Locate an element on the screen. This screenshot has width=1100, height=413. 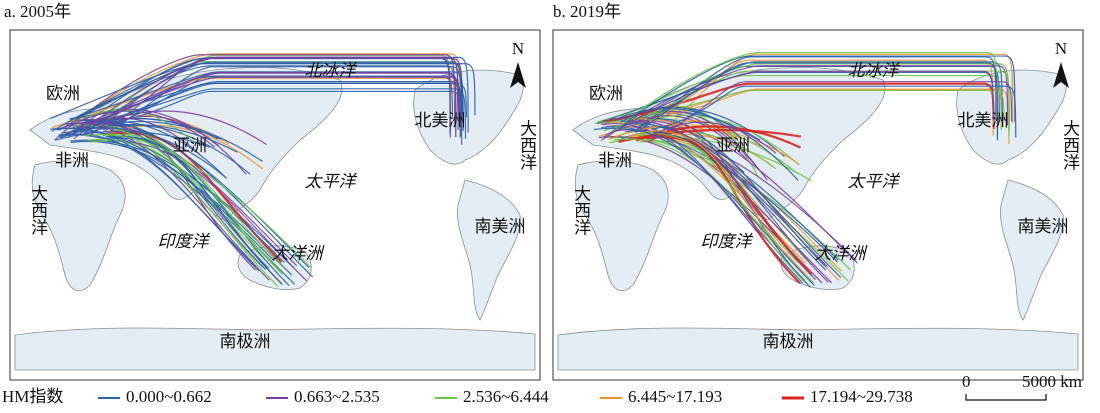
scale-label: 5000 km is located at coordinates (1052, 381).